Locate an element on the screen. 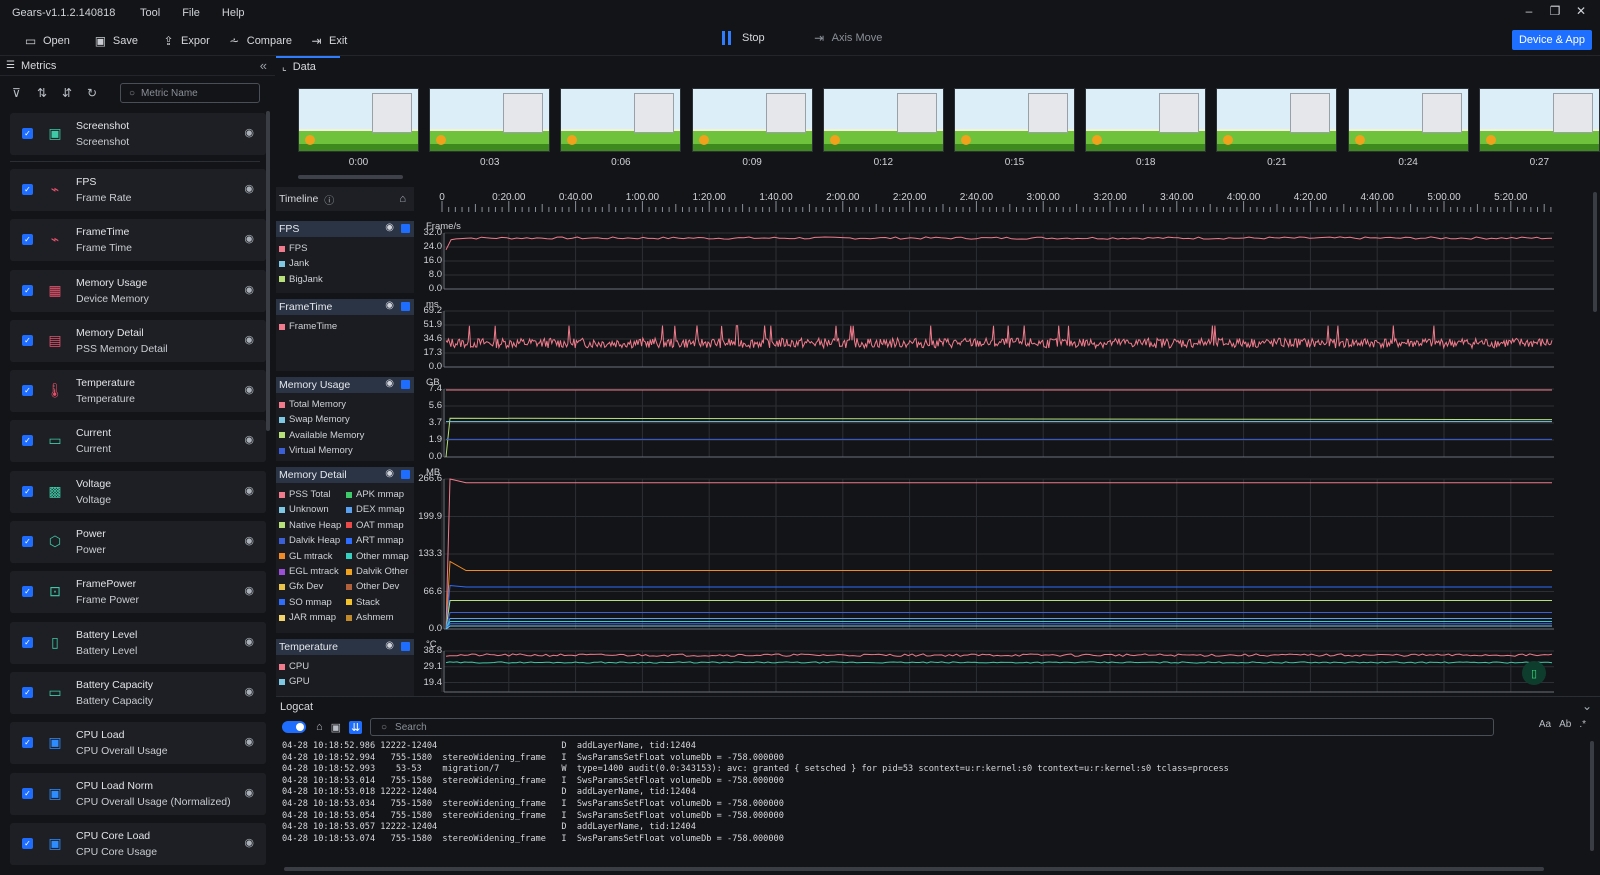 This screenshot has height=875, width=1600. metric-item: ✓ ⌁ FPS Frame Rate ◉ is located at coordinates (138, 190).